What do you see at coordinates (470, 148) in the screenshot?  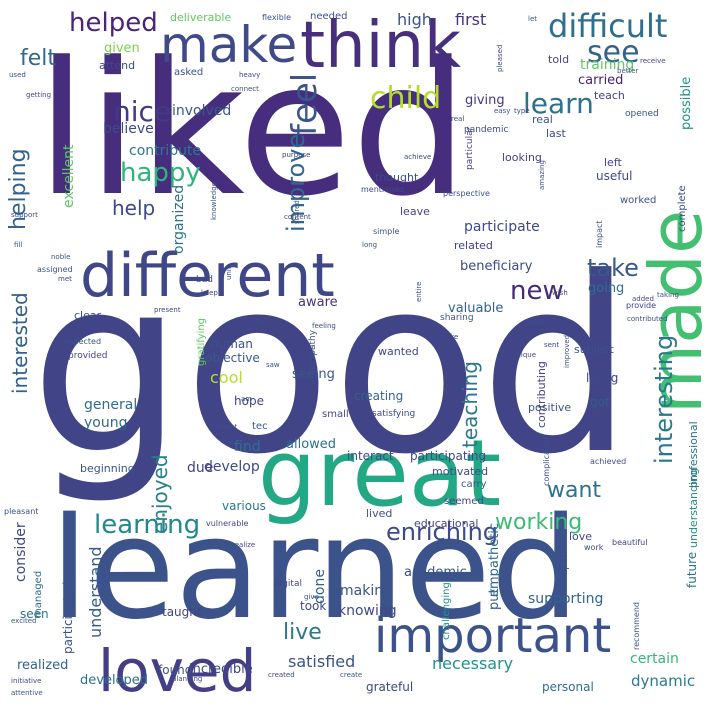 I see `word-particular: particular` at bounding box center [470, 148].